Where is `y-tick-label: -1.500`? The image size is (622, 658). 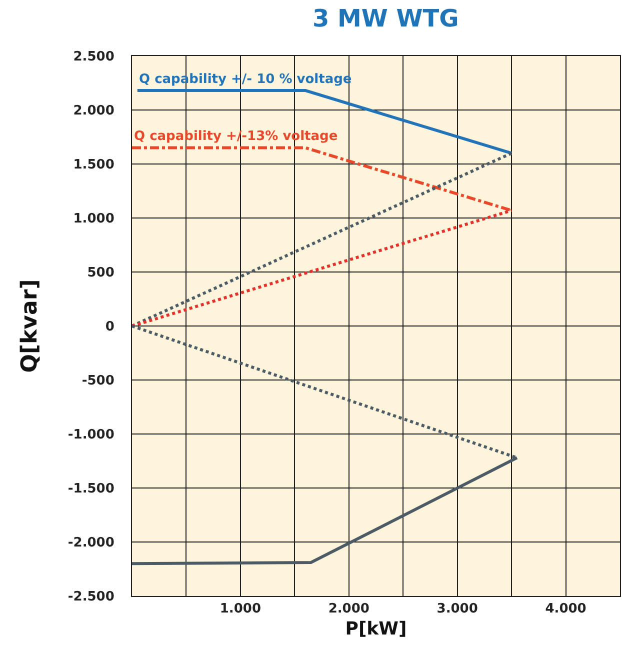
y-tick-label: -1.500 is located at coordinates (91, 489).